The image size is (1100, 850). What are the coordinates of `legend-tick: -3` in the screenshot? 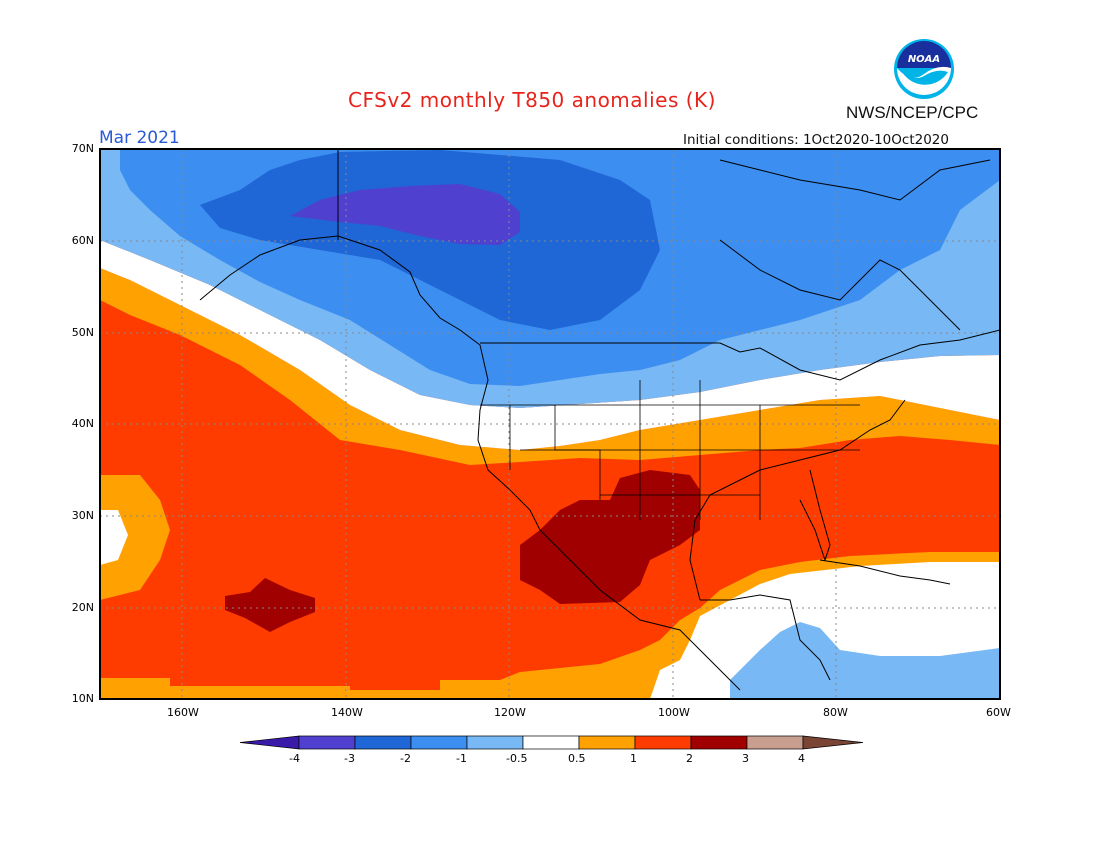 It's located at (349, 758).